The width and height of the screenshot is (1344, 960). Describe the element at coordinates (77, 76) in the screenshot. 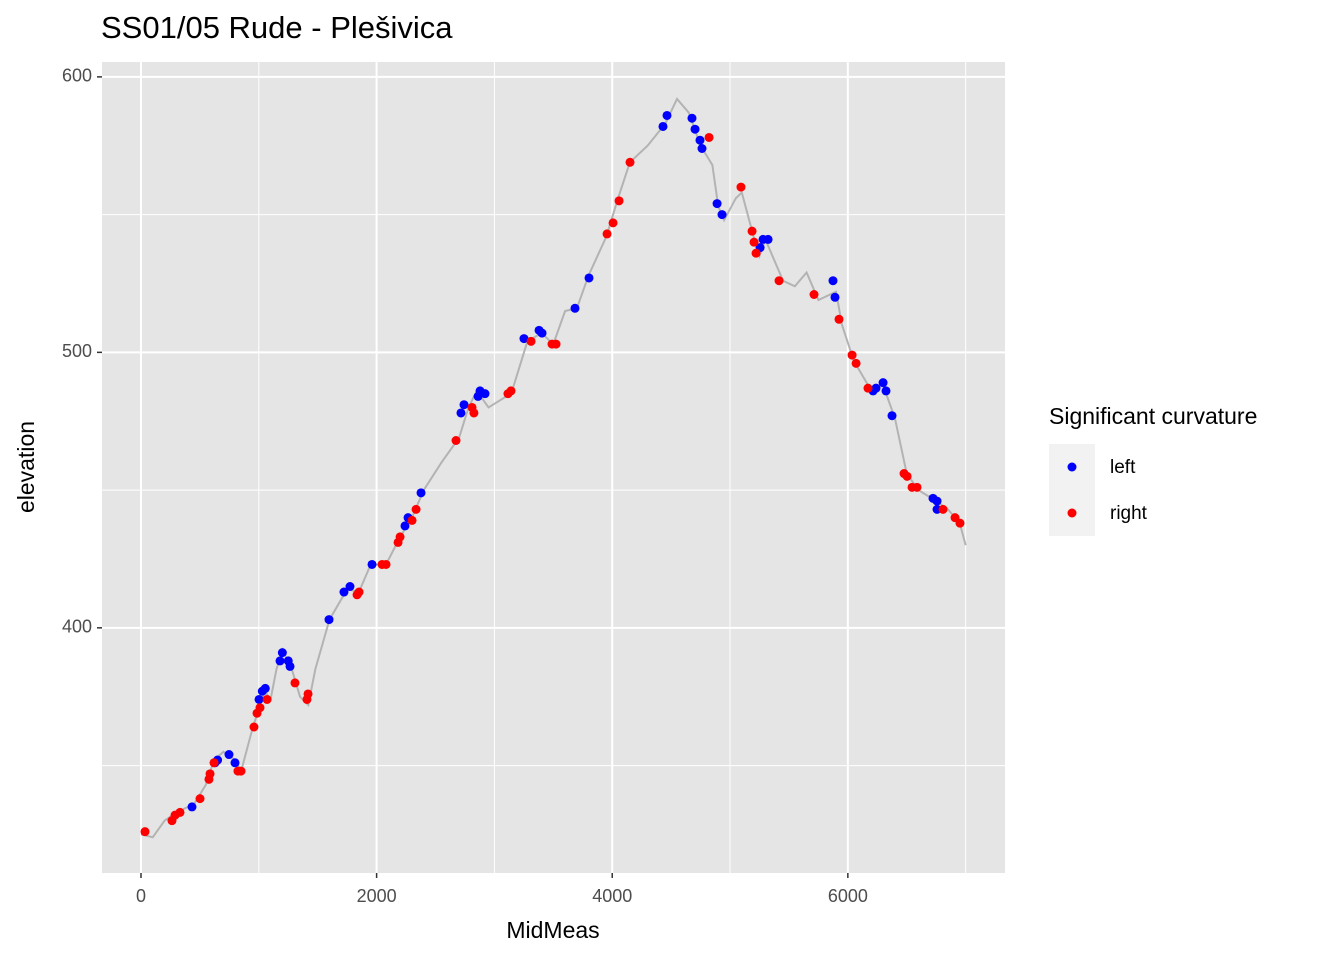

I see `y-tick-label: 600` at that location.